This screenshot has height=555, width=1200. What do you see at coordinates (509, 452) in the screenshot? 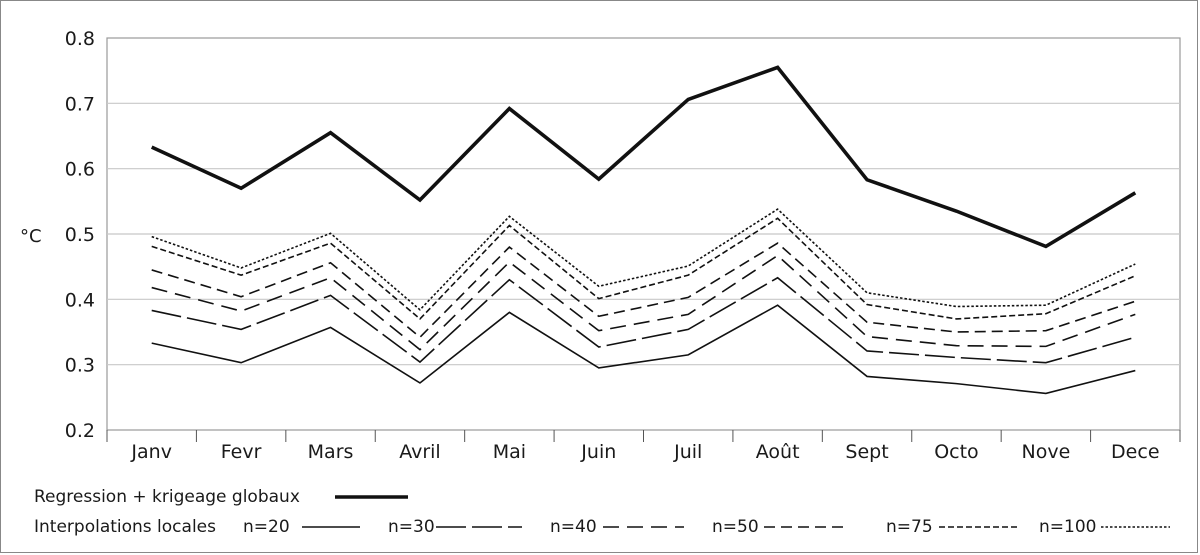
I see `x-tick-label: Mai` at bounding box center [509, 452].